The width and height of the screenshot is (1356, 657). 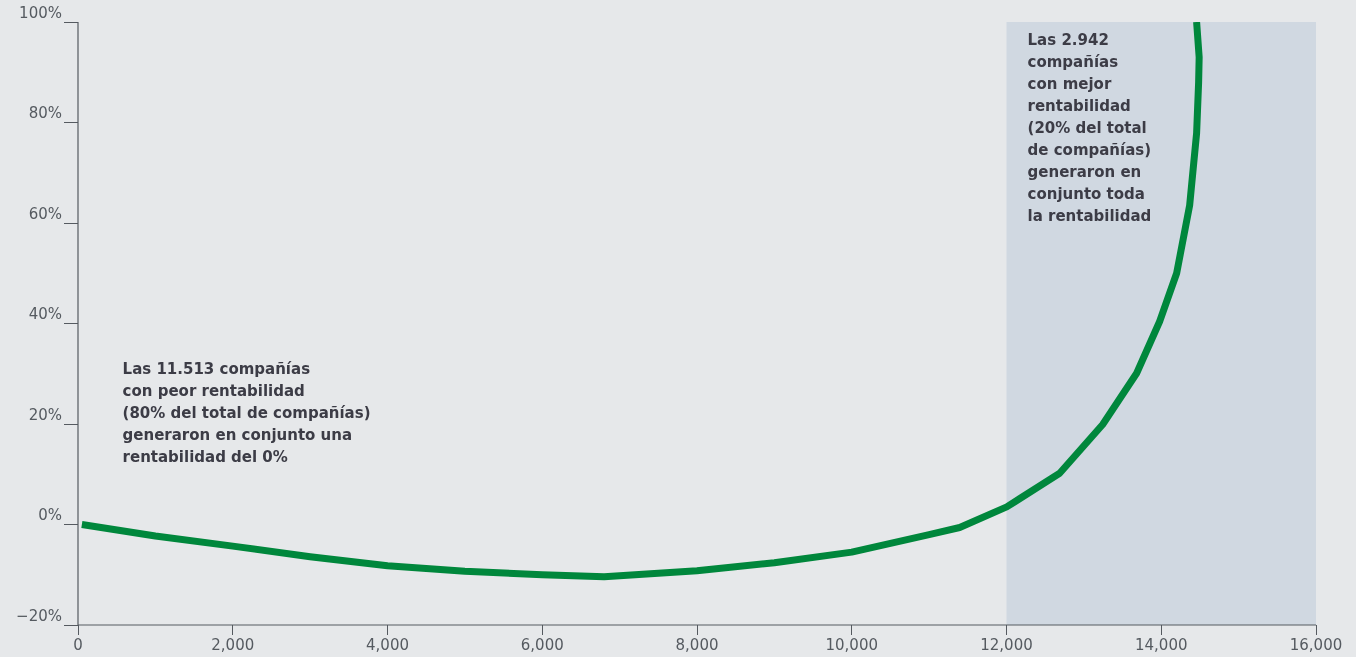 What do you see at coordinates (233, 644) in the screenshot?
I see `x-tick-label: 2,000` at bounding box center [233, 644].